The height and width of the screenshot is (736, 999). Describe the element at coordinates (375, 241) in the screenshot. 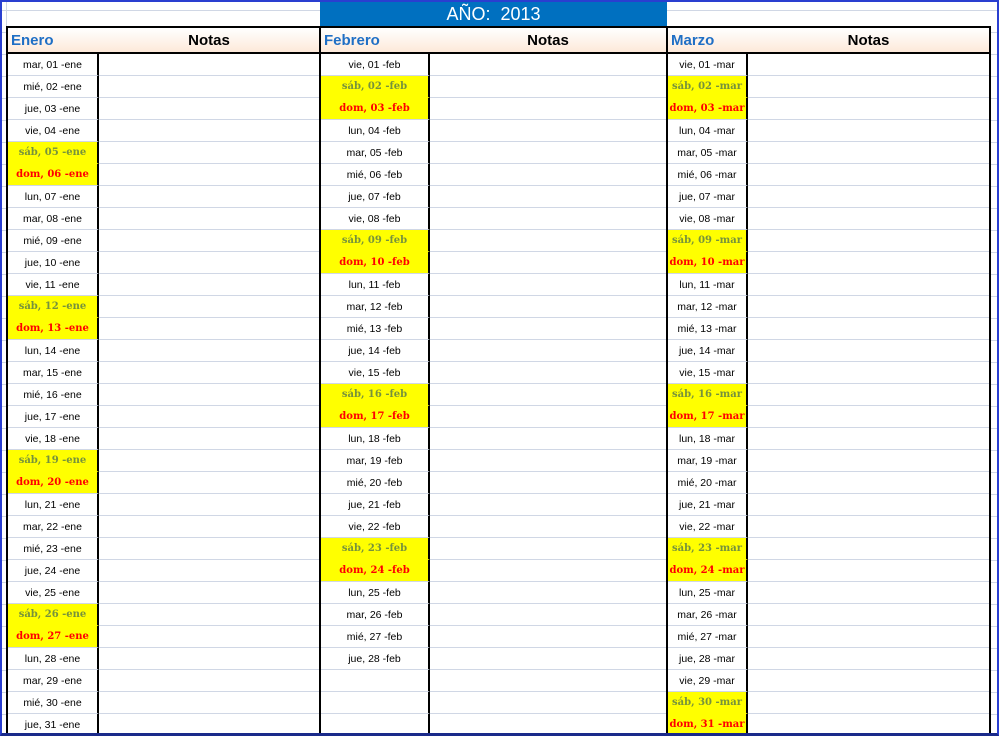

I see `date-cell: sáb, 09 -feb` at that location.